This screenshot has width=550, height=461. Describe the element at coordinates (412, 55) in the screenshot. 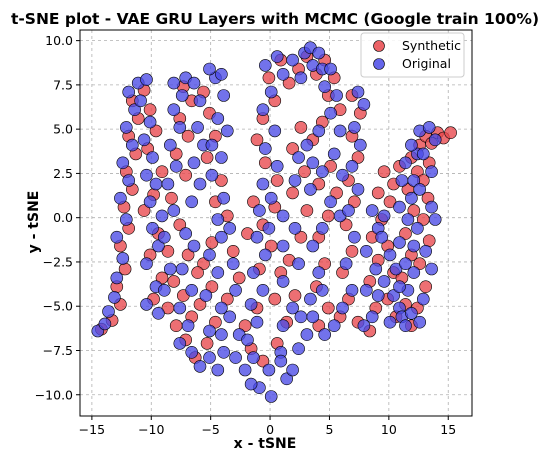

I see `legend: Synthetic Original` at that location.